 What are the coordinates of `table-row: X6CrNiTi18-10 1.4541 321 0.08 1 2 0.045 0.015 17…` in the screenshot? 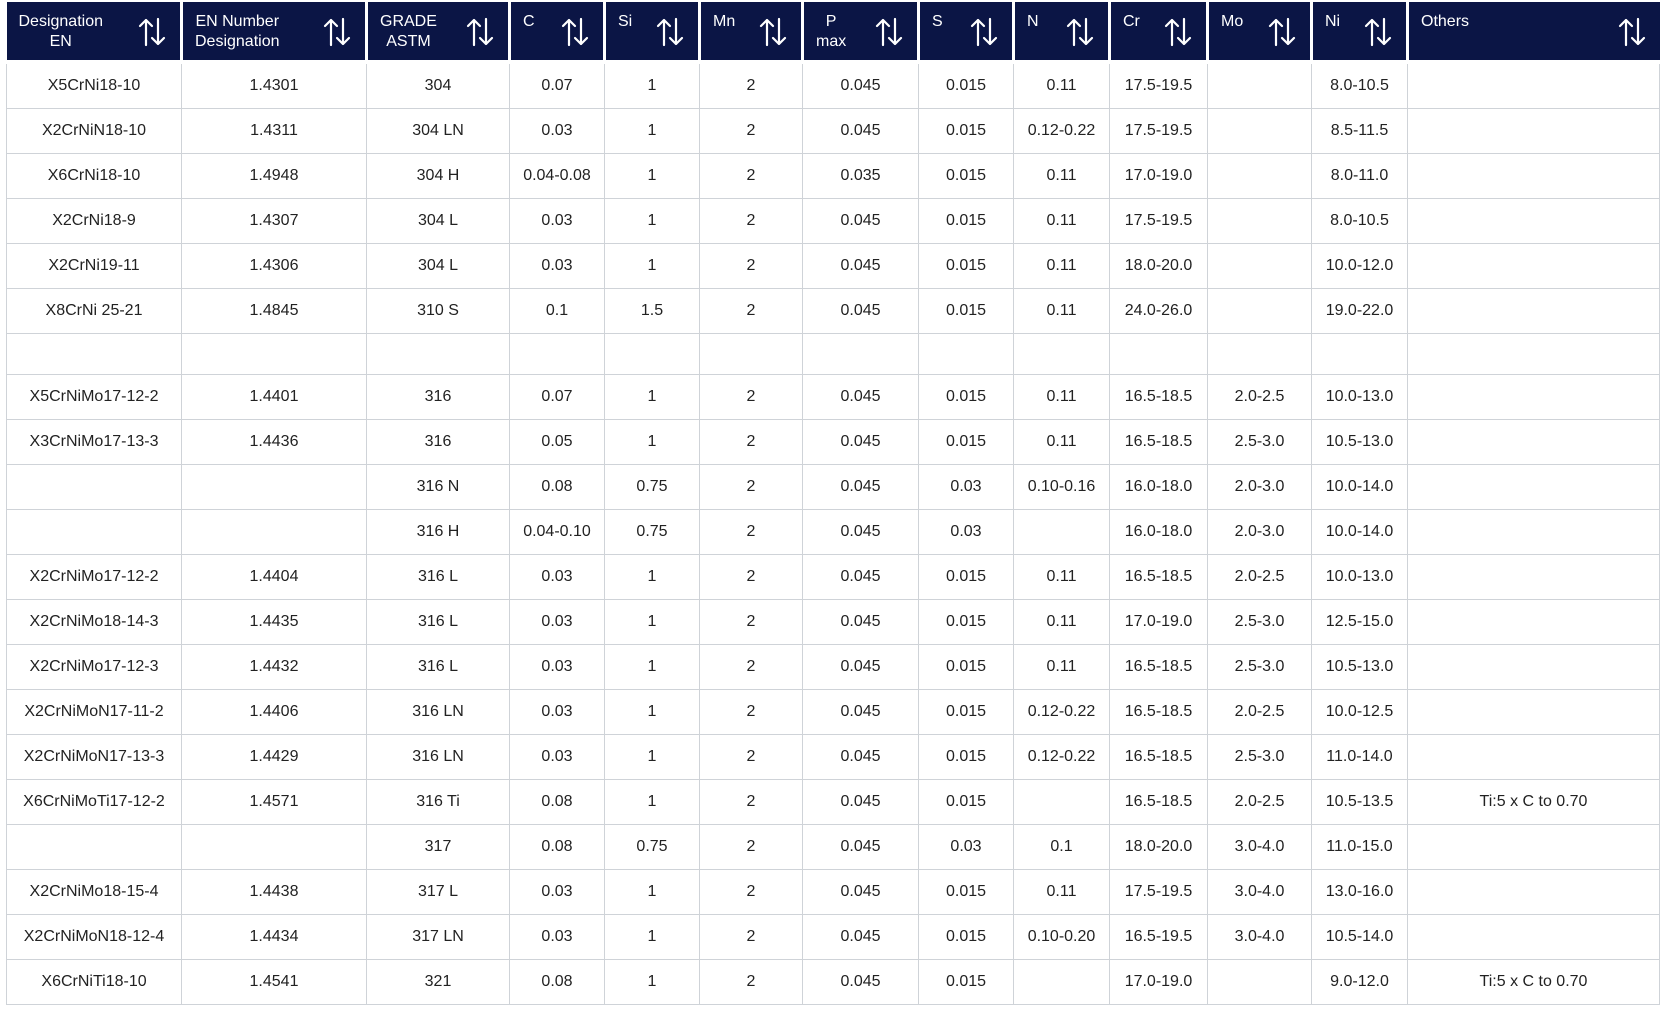 It's located at (833, 982).